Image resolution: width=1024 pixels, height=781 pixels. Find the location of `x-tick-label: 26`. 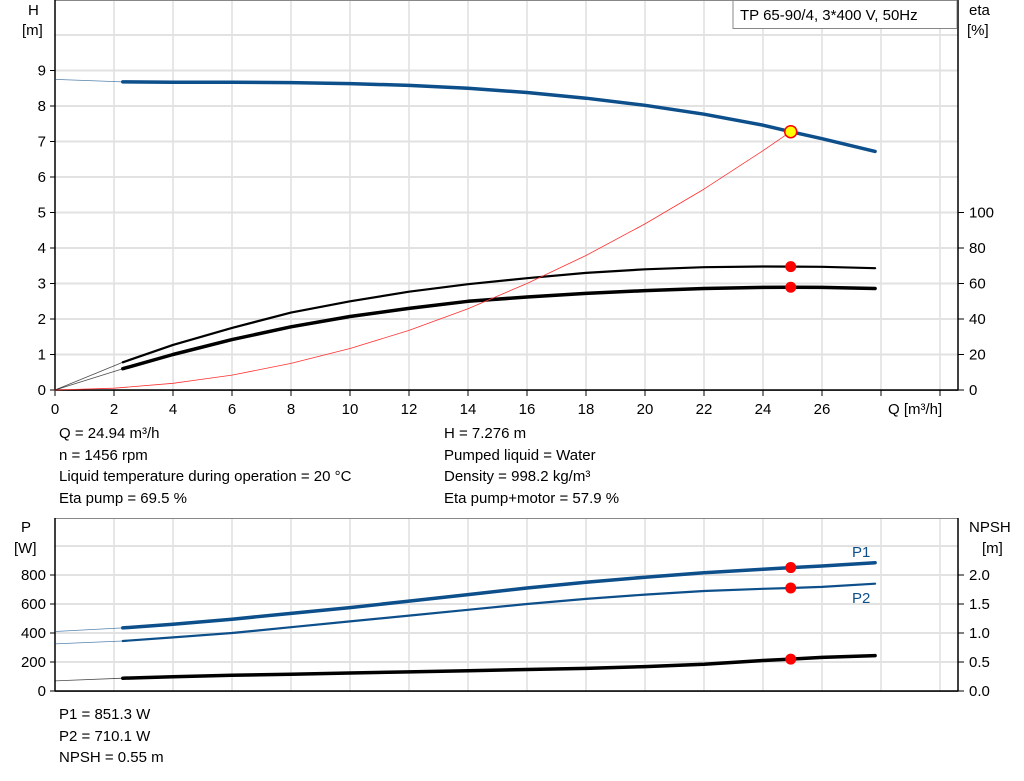

x-tick-label: 26 is located at coordinates (822, 409).